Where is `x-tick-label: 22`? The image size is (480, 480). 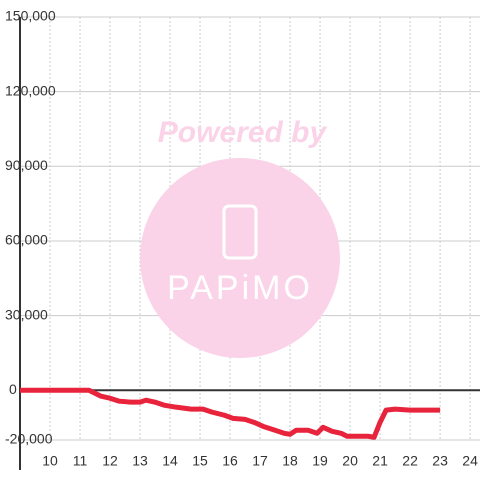 x-tick-label: 22 is located at coordinates (410, 461).